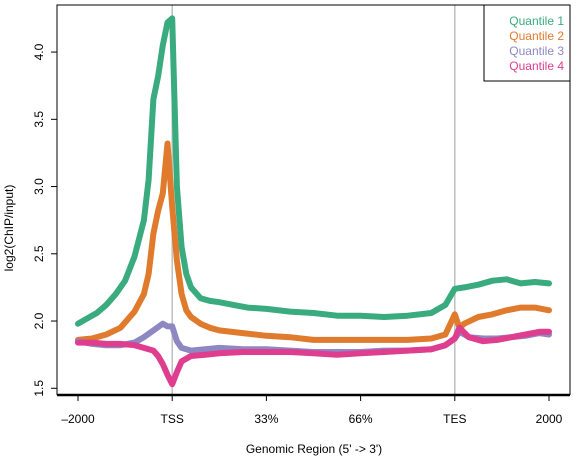 Image resolution: width=578 pixels, height=461 pixels. I want to click on y-tick-label-3: 3.0, so click(39, 186).